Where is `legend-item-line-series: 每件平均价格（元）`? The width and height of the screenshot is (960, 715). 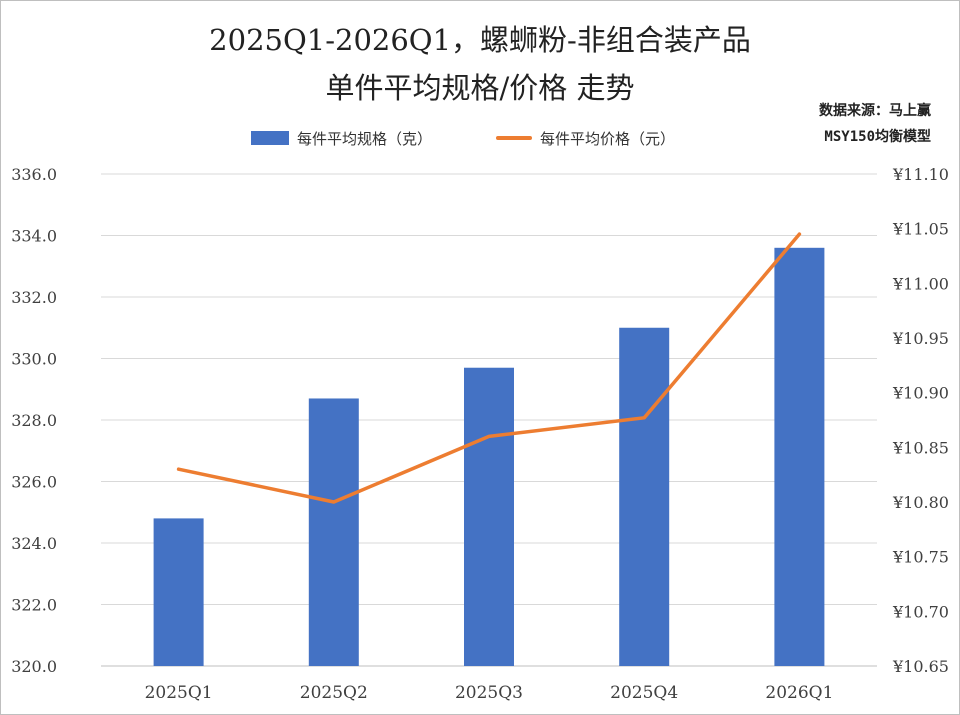
legend-item-line-series: 每件平均价格（元） is located at coordinates (585, 138).